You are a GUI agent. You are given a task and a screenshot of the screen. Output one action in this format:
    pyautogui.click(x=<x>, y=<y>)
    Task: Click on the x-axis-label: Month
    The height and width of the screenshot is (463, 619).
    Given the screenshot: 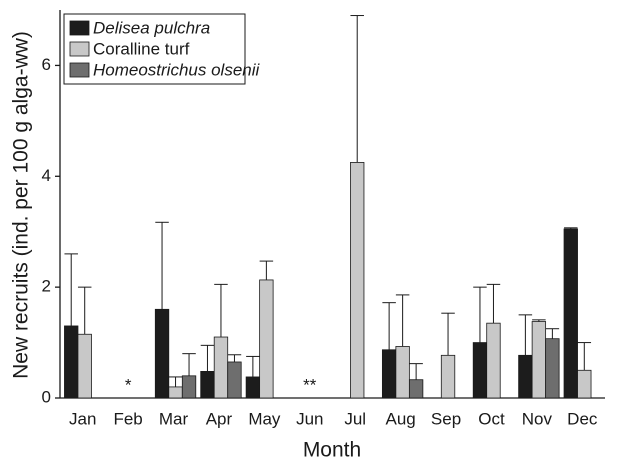 What is the action you would take?
    pyautogui.click(x=332, y=450)
    